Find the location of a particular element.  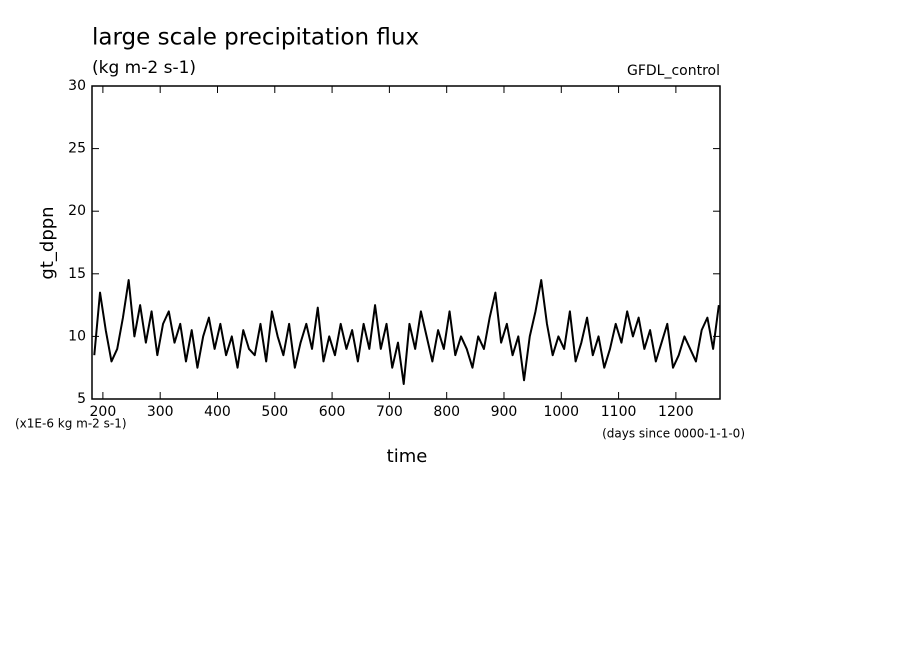

x-tick-label: 800 is located at coordinates (446, 412).